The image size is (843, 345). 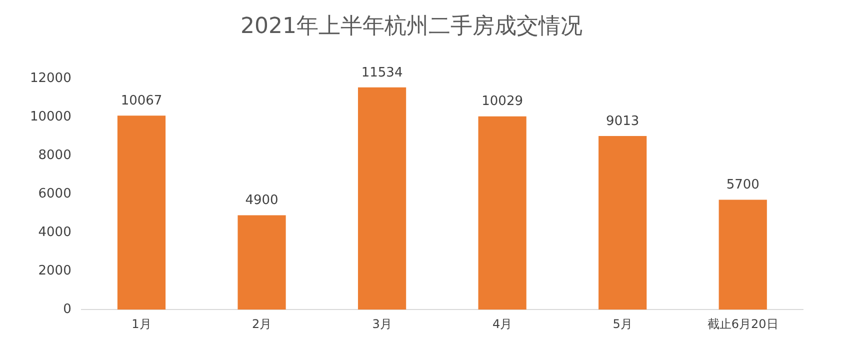 What do you see at coordinates (623, 121) in the screenshot?
I see `data-label: 9013` at bounding box center [623, 121].